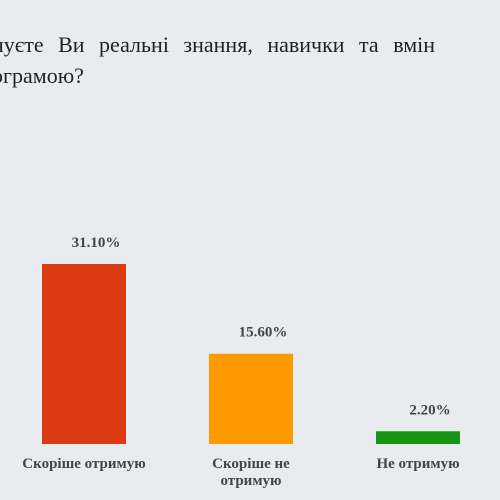 The width and height of the screenshot is (500, 500). I want to click on data-label-2: 15.60%, so click(263, 333).